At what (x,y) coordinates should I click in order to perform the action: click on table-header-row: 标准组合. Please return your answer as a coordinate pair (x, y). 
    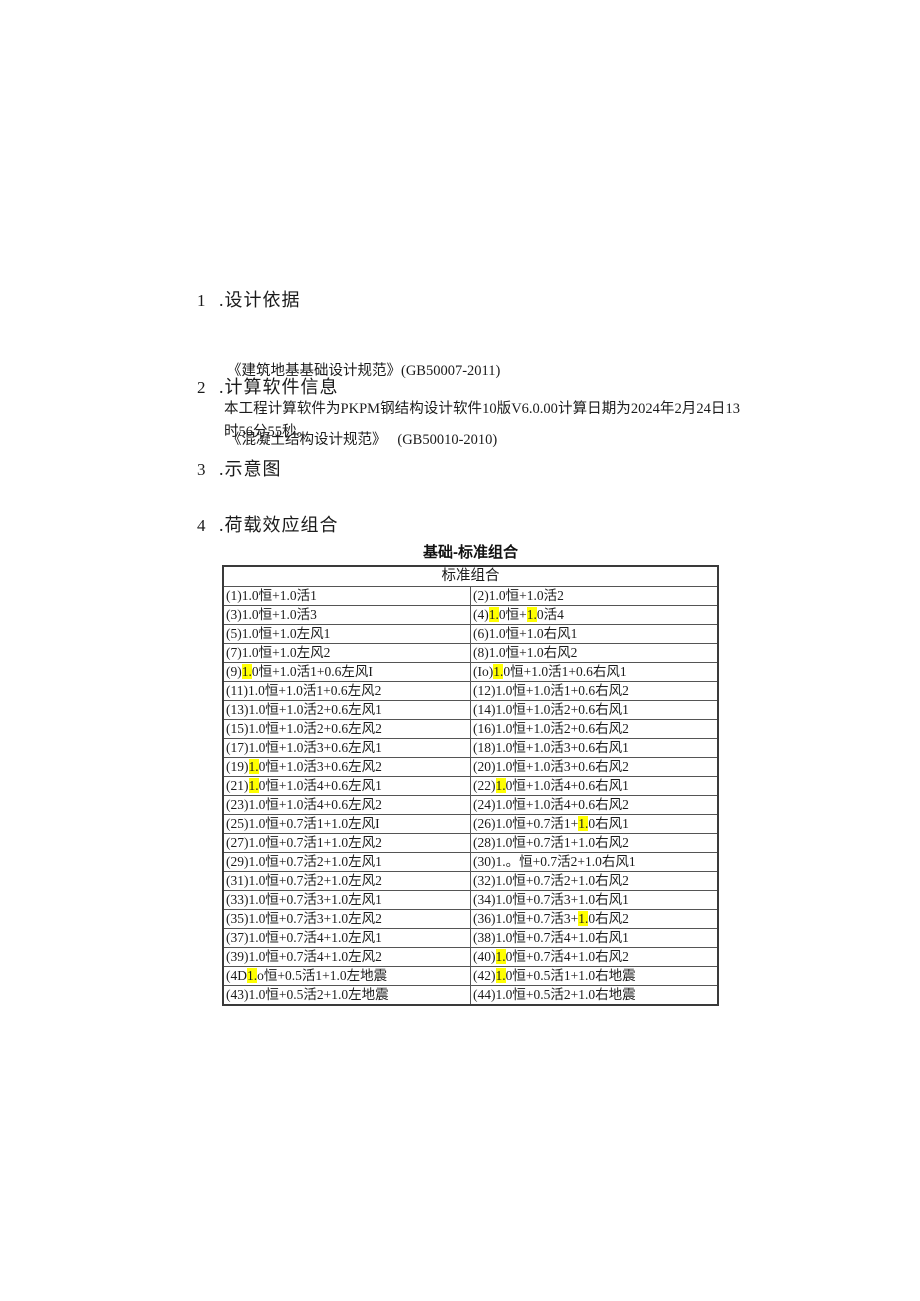
    Looking at the image, I should click on (470, 576).